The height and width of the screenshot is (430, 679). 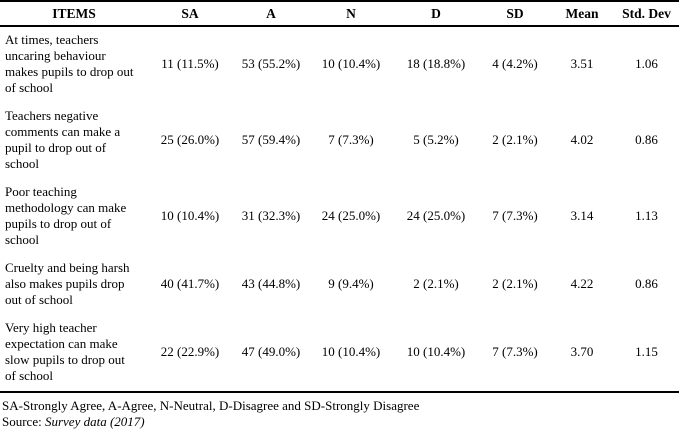 I want to click on d-cell: 18 (18.8%), so click(x=436, y=63).